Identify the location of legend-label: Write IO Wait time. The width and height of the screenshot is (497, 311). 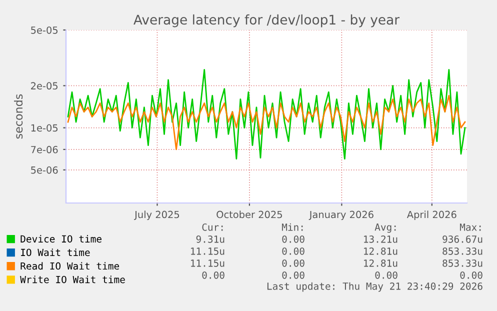
(72, 280).